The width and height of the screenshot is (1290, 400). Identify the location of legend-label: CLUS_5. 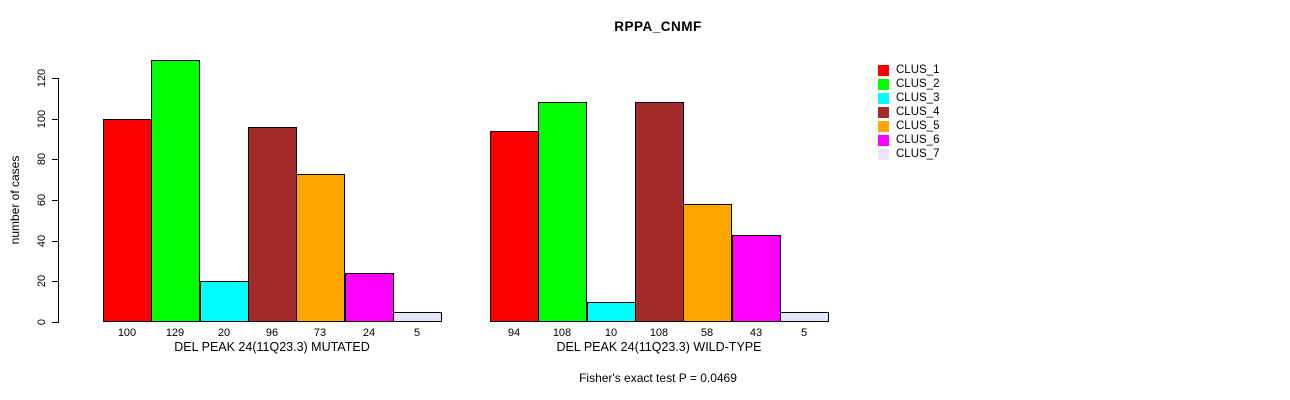
(918, 126).